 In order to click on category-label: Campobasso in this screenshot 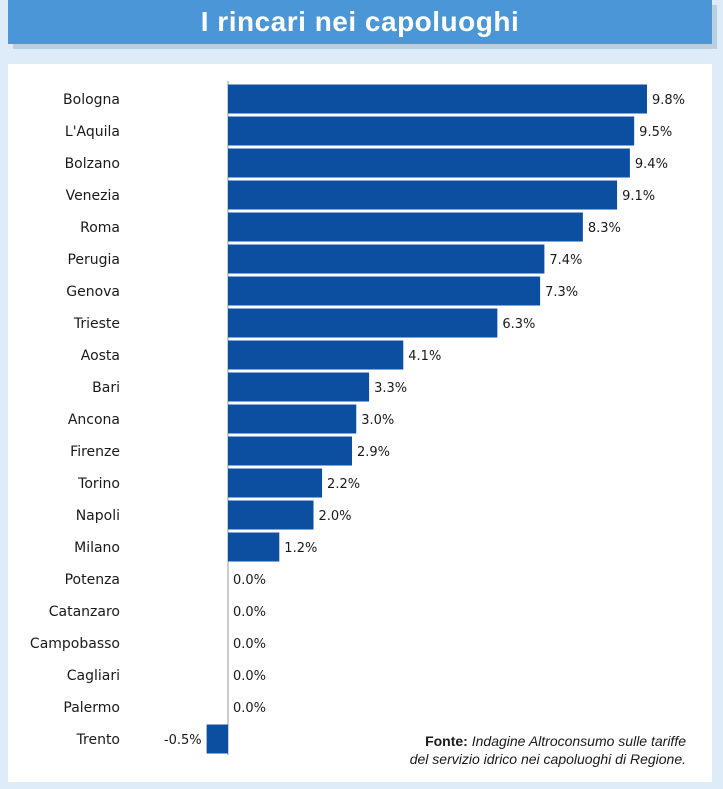, I will do `click(75, 644)`.